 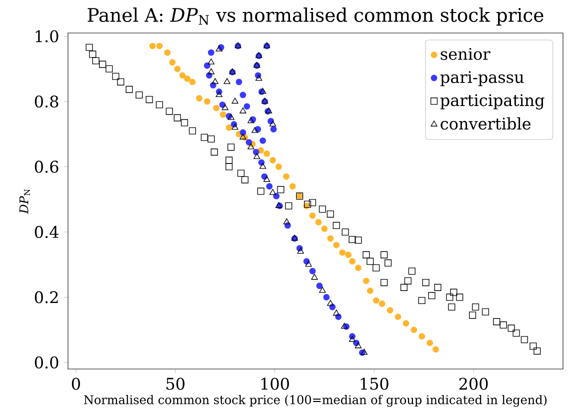 I want to click on x-tick-label: 50, so click(x=175, y=384).